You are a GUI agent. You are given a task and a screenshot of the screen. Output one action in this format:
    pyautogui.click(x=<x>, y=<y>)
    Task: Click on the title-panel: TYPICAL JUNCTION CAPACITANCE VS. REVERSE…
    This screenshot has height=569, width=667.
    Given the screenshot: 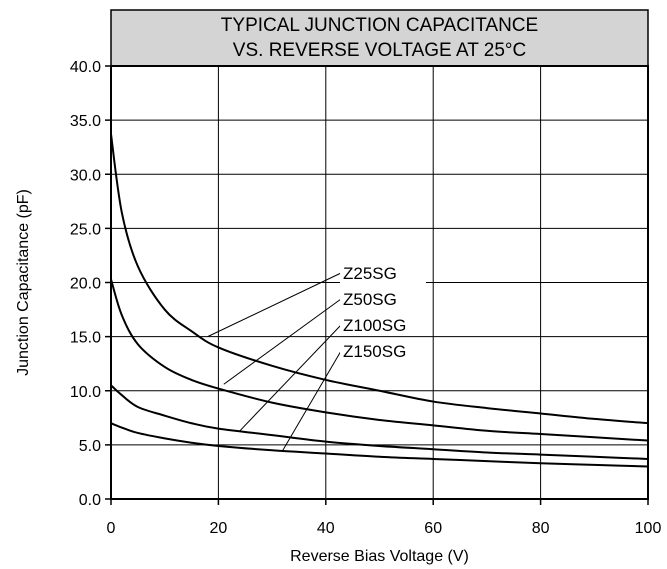 What is the action you would take?
    pyautogui.click(x=379, y=38)
    